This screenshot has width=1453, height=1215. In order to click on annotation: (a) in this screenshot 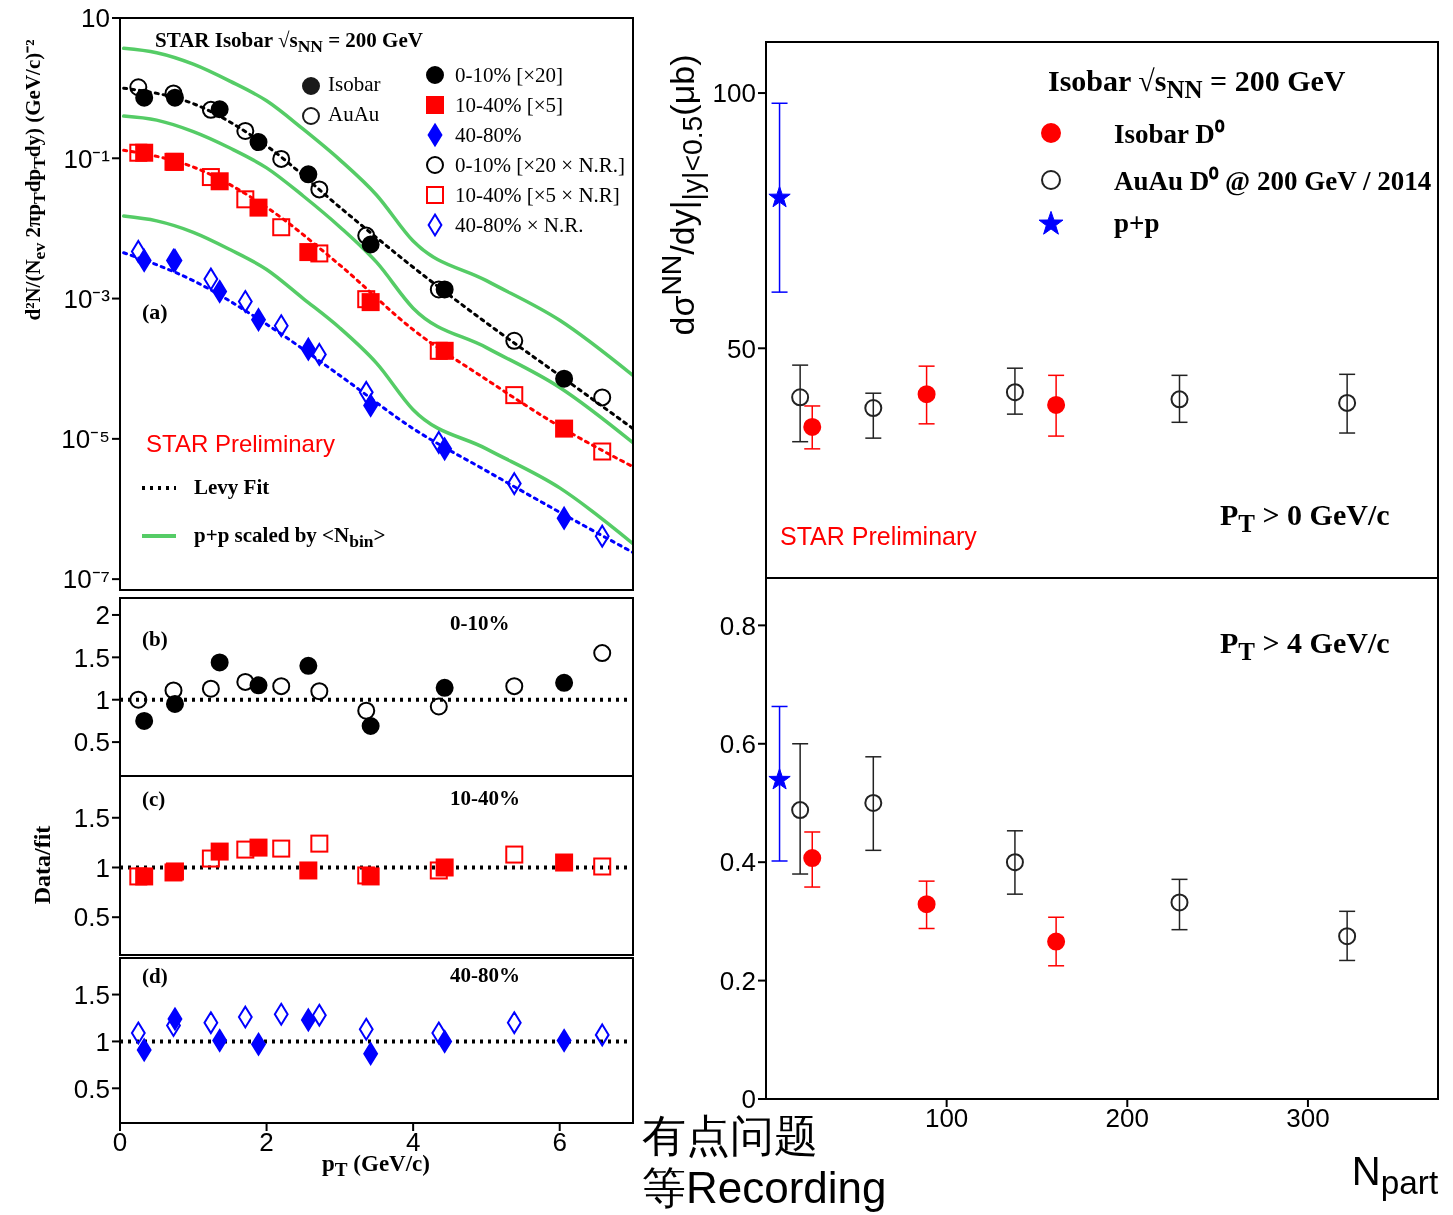, I will do `click(155, 312)`.